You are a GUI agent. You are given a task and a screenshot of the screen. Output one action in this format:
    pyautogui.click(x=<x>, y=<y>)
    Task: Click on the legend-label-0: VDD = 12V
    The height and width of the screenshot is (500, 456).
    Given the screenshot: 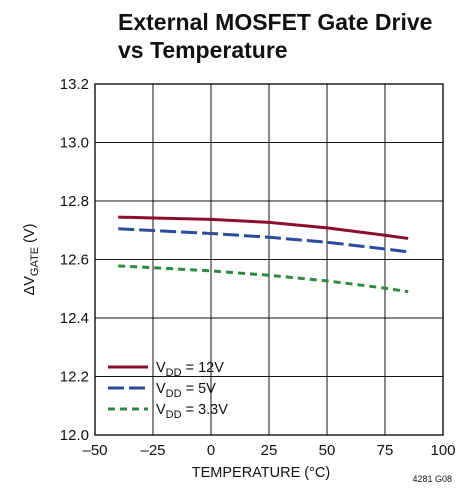 What is the action you would take?
    pyautogui.click(x=190, y=369)
    